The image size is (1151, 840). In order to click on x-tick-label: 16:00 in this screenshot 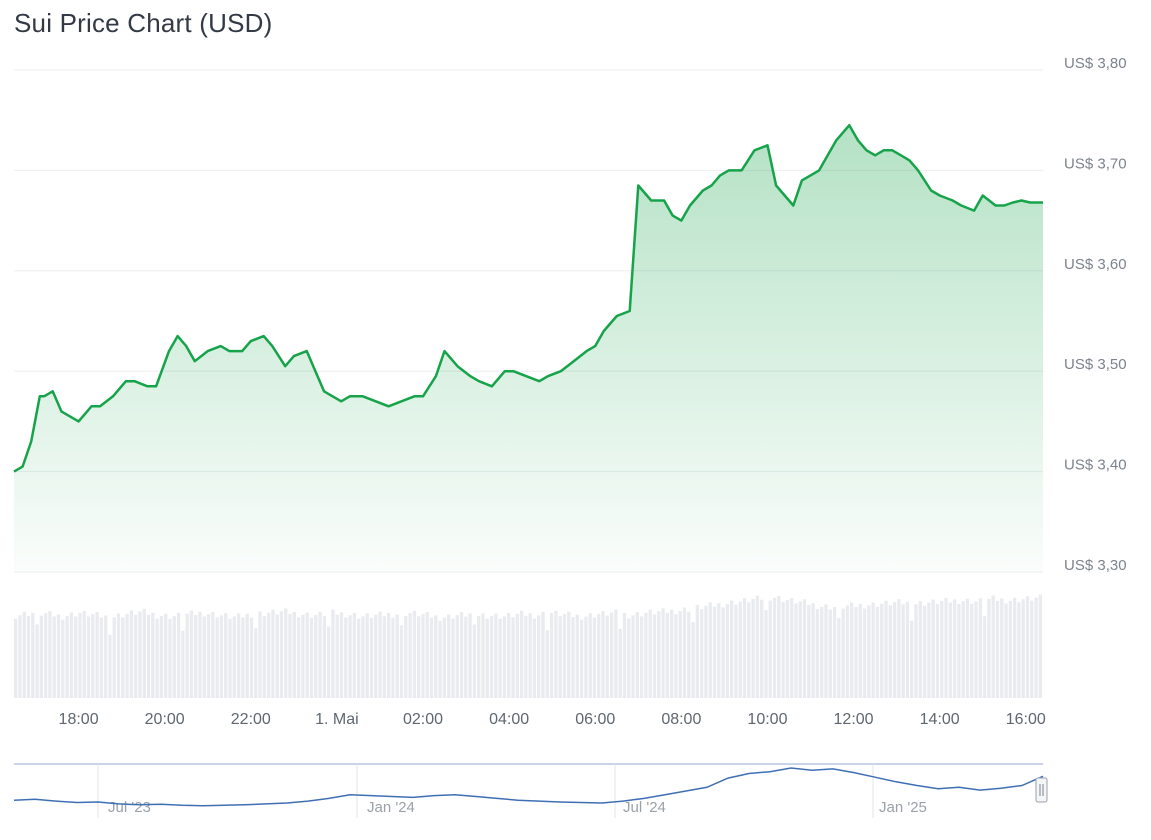, I will do `click(1026, 719)`.